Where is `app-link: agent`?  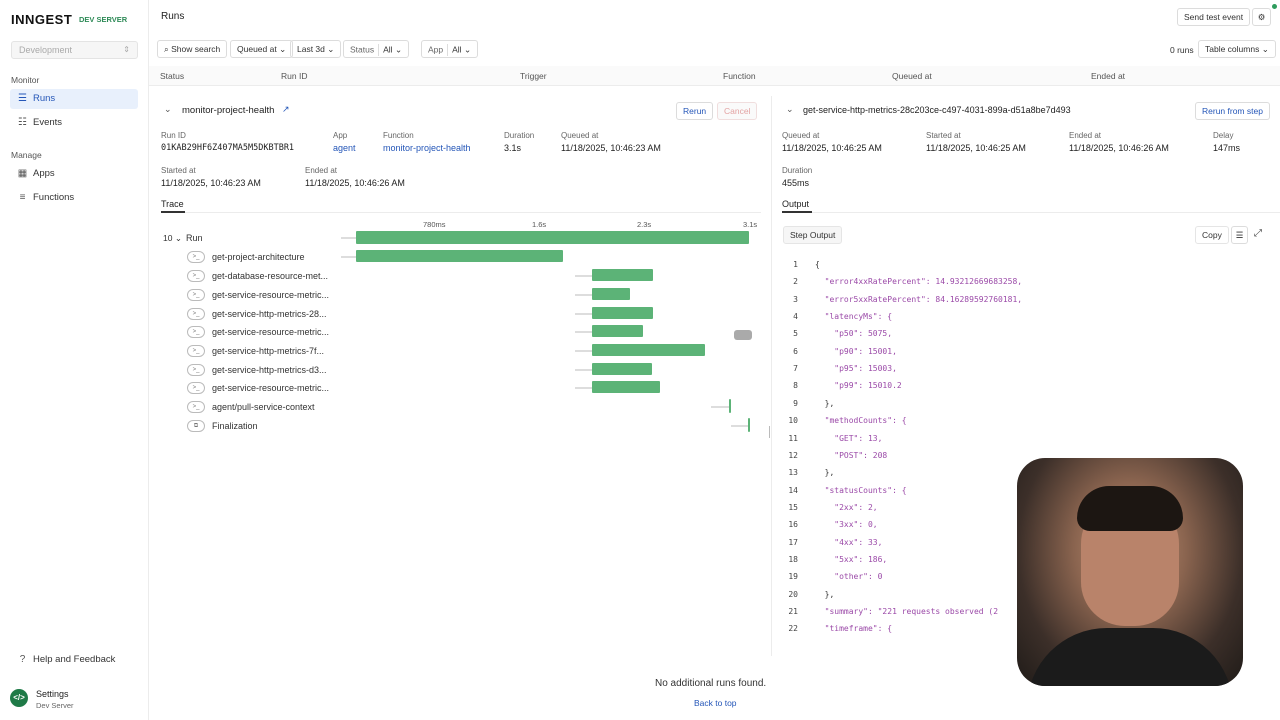 app-link: agent is located at coordinates (344, 148).